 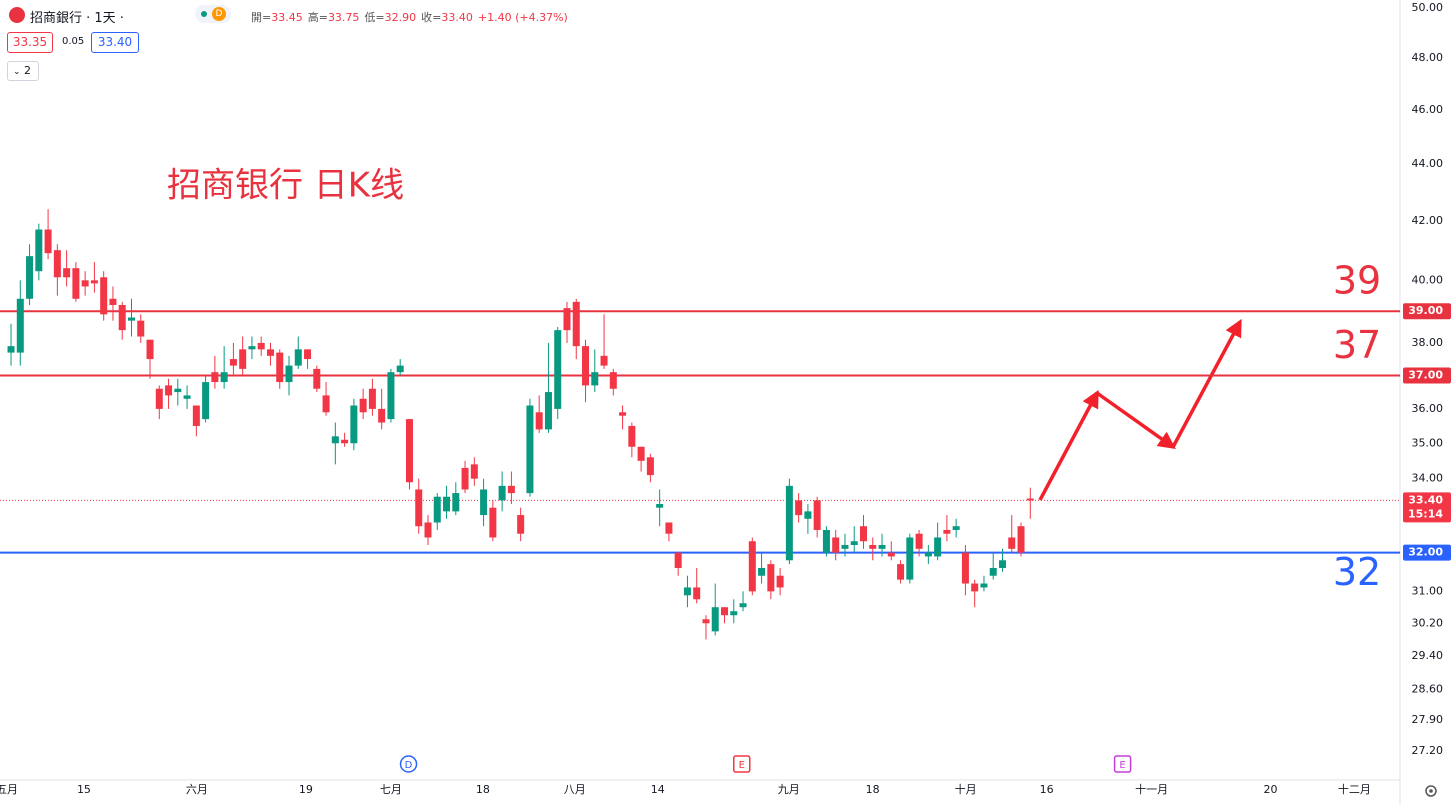 I want to click on indicator-count: 2, so click(x=28, y=70).